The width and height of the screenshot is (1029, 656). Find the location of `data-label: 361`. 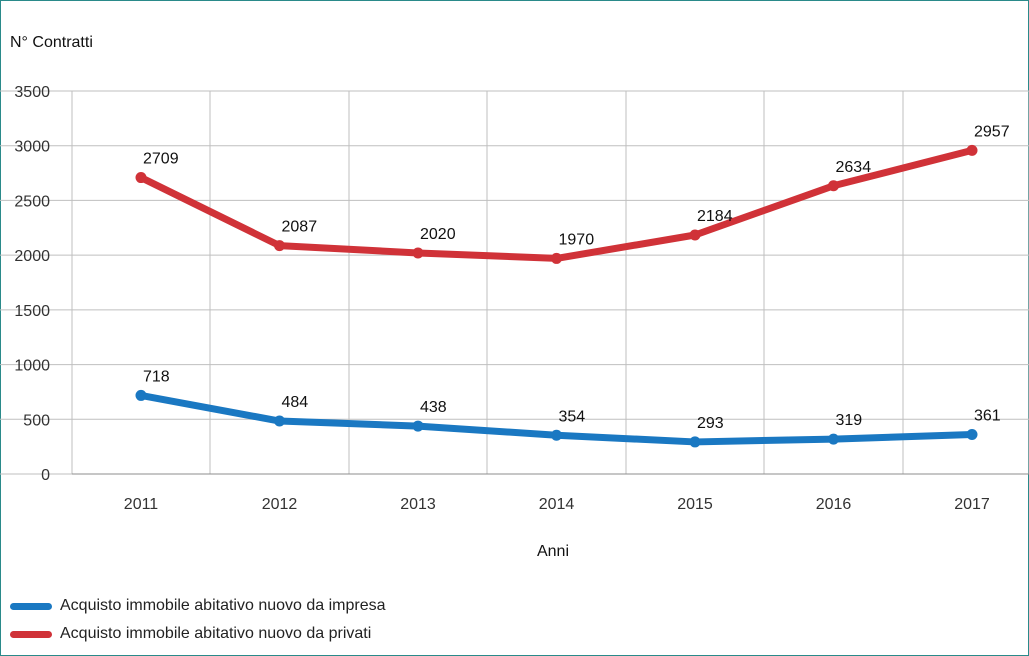

data-label: 361 is located at coordinates (987, 415).